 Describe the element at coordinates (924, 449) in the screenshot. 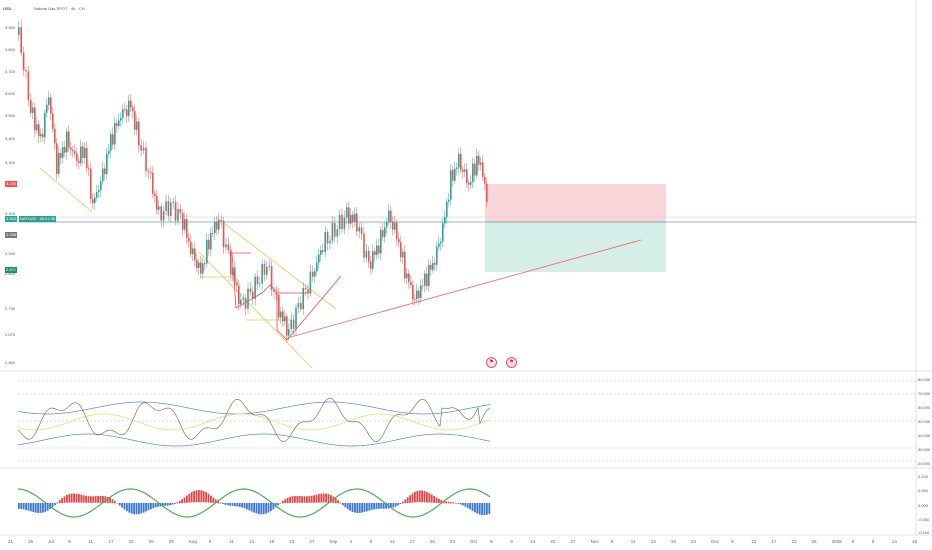

I see `rsi-tick-label: 30.000` at that location.